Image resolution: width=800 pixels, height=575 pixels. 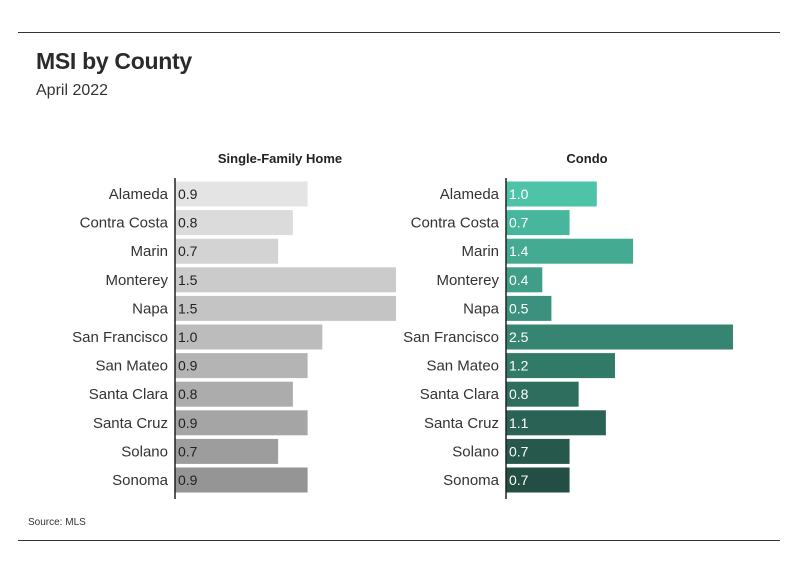 What do you see at coordinates (136, 280) in the screenshot?
I see `sfh-category-label: Monterey` at bounding box center [136, 280].